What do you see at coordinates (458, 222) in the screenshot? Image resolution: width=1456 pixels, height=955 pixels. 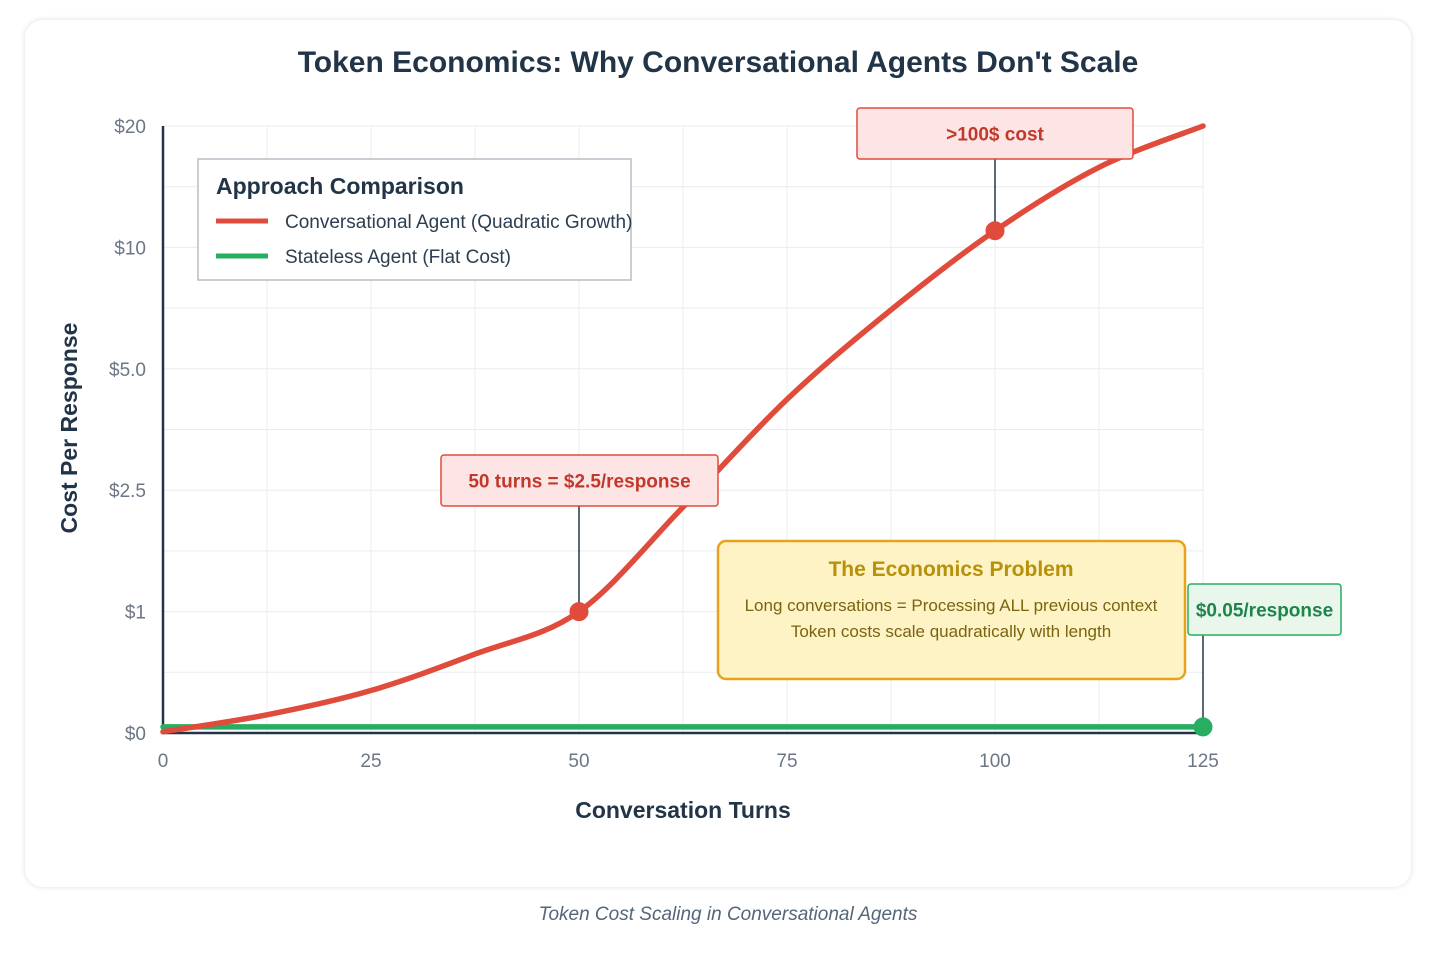 I see `legend-entry-label: Conversational Agent (Quadratic Growth)` at bounding box center [458, 222].